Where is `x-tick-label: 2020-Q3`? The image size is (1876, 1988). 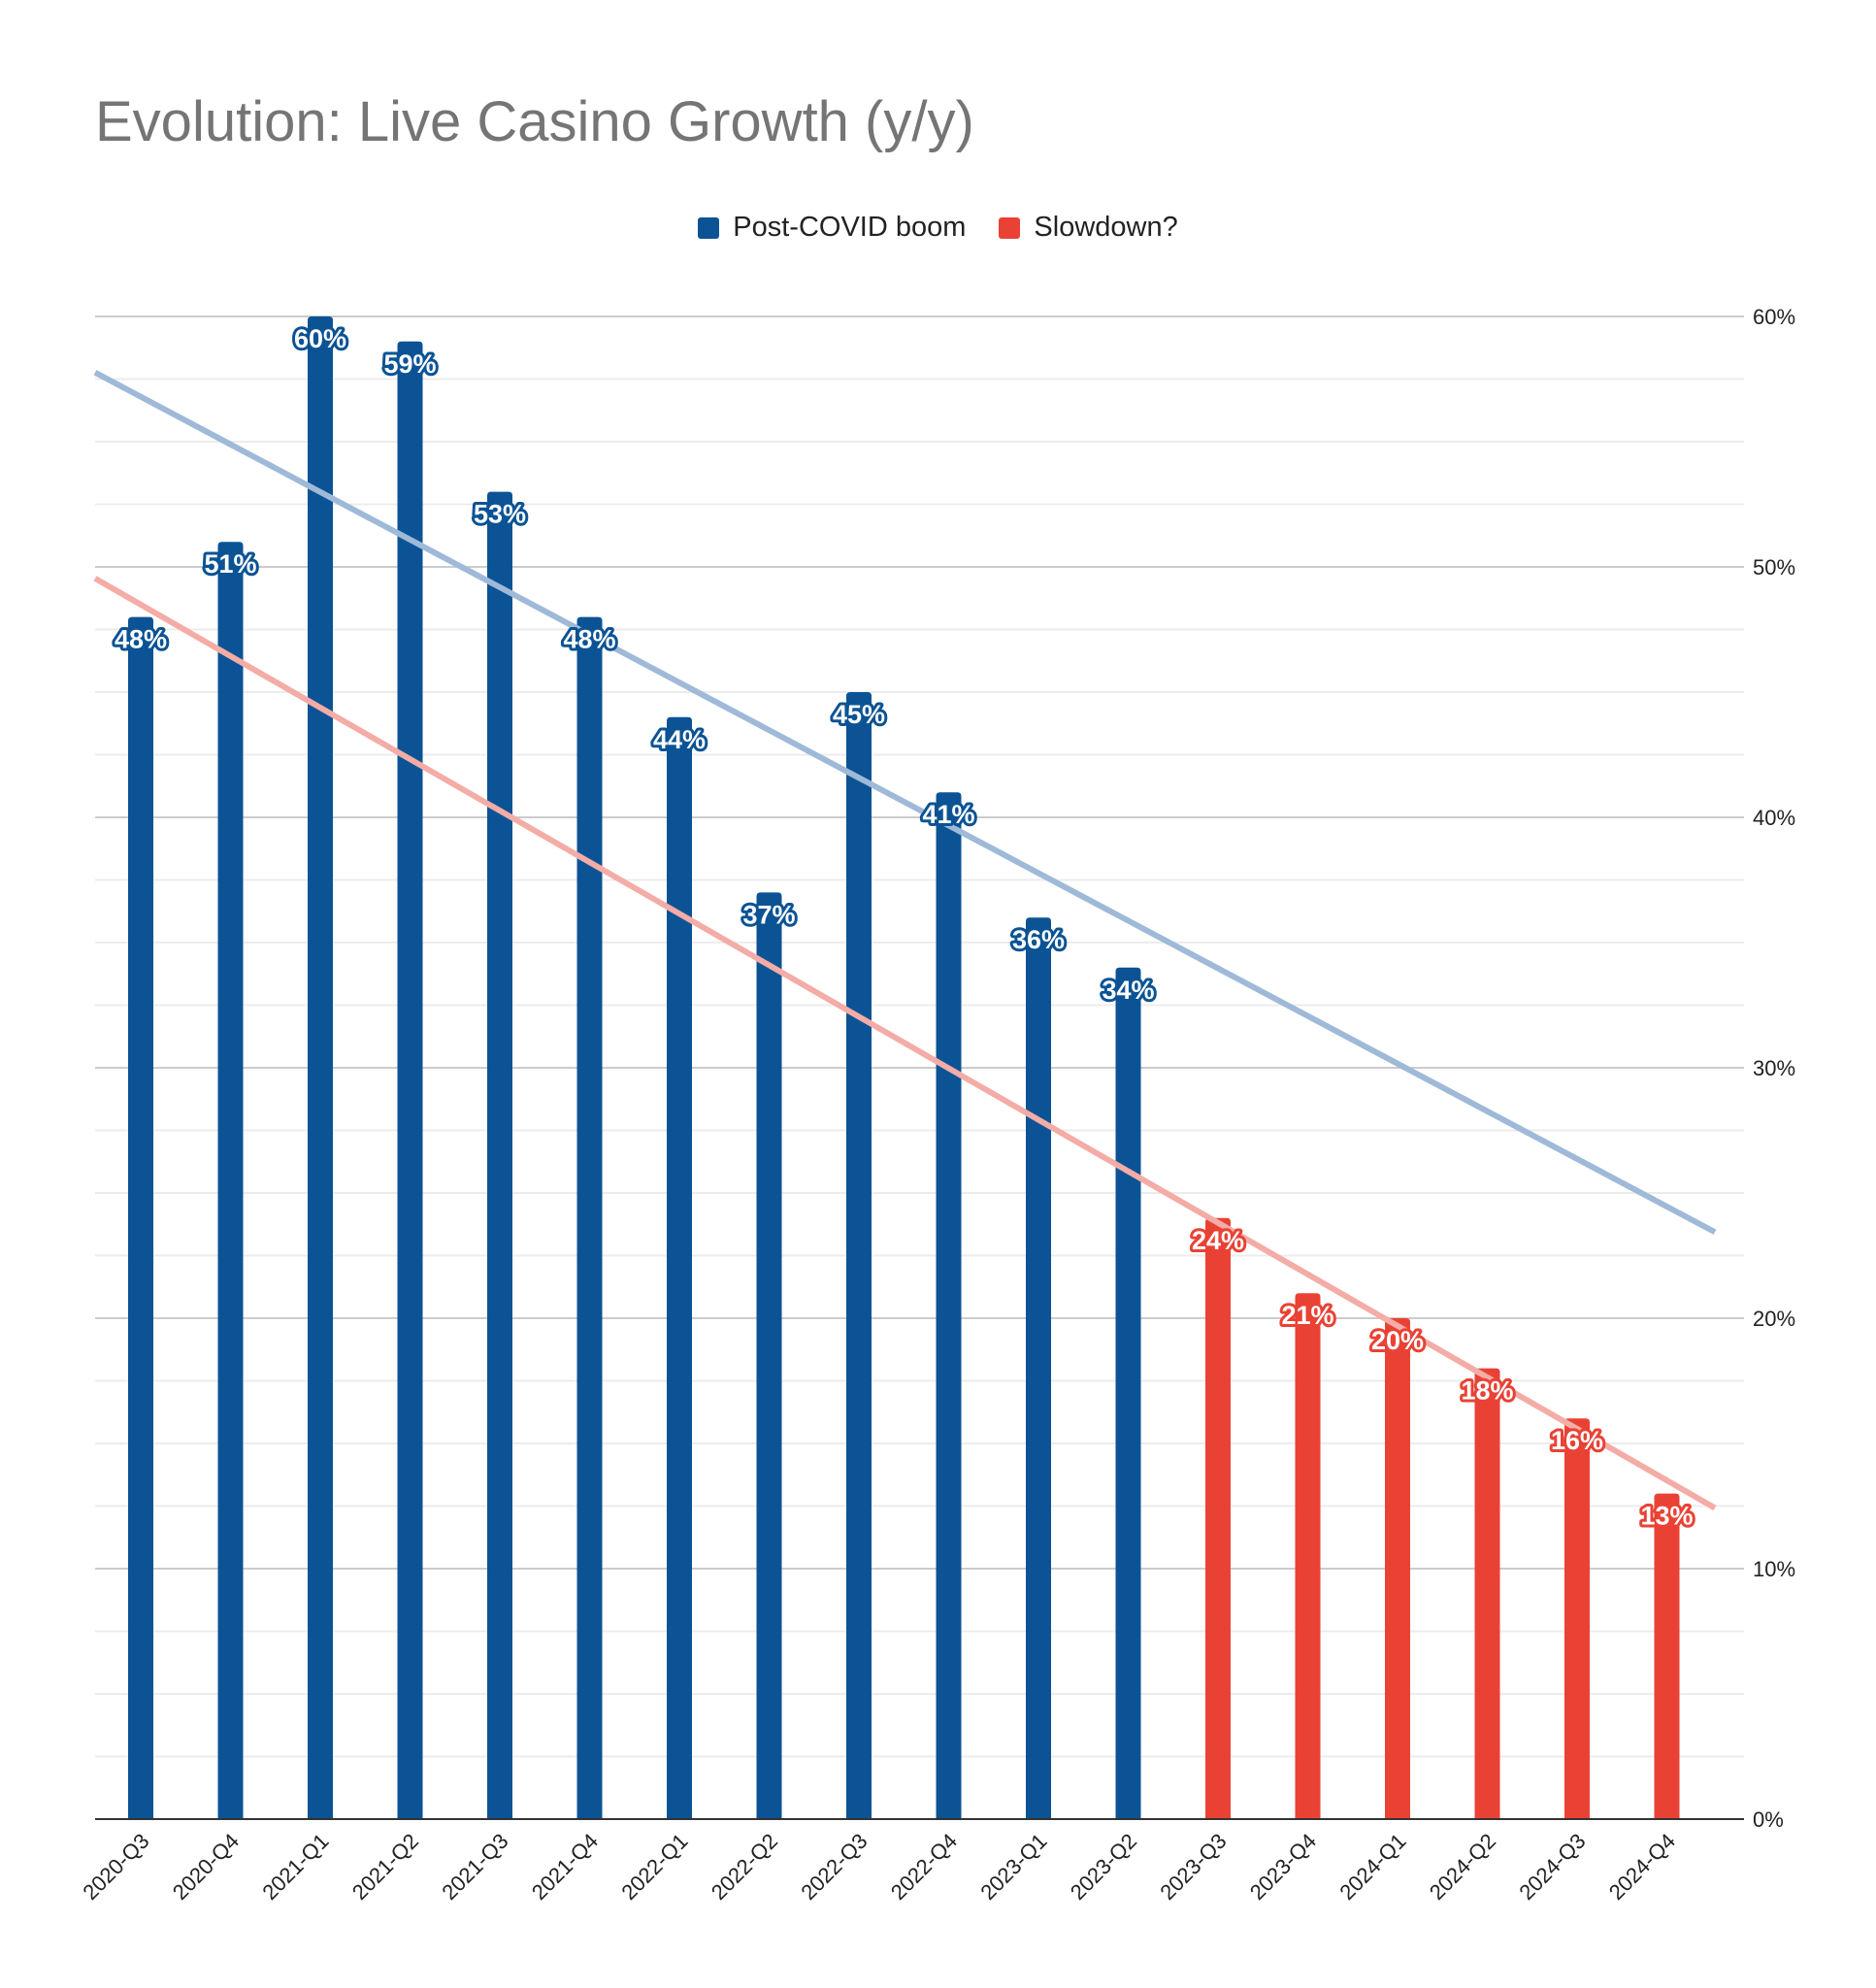
x-tick-label: 2020-Q3 is located at coordinates (115, 1867).